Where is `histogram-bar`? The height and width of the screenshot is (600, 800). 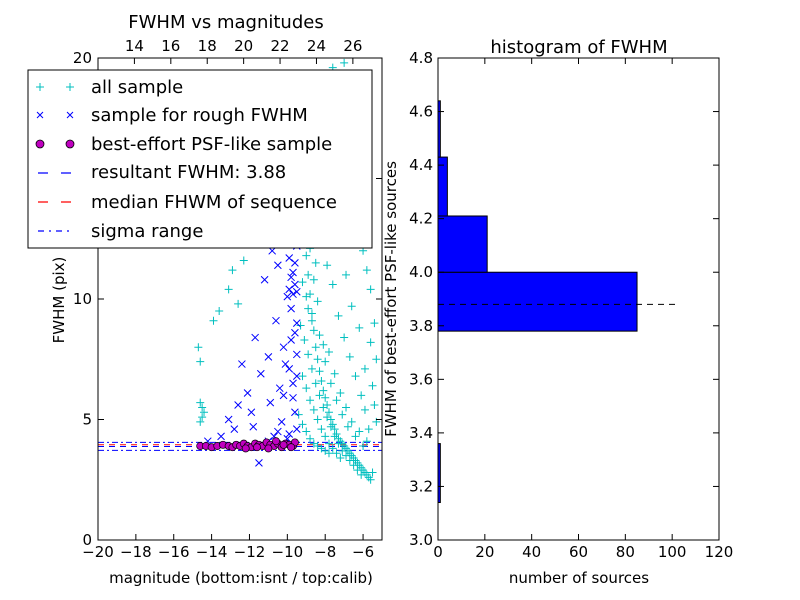 histogram-bar is located at coordinates (439, 473).